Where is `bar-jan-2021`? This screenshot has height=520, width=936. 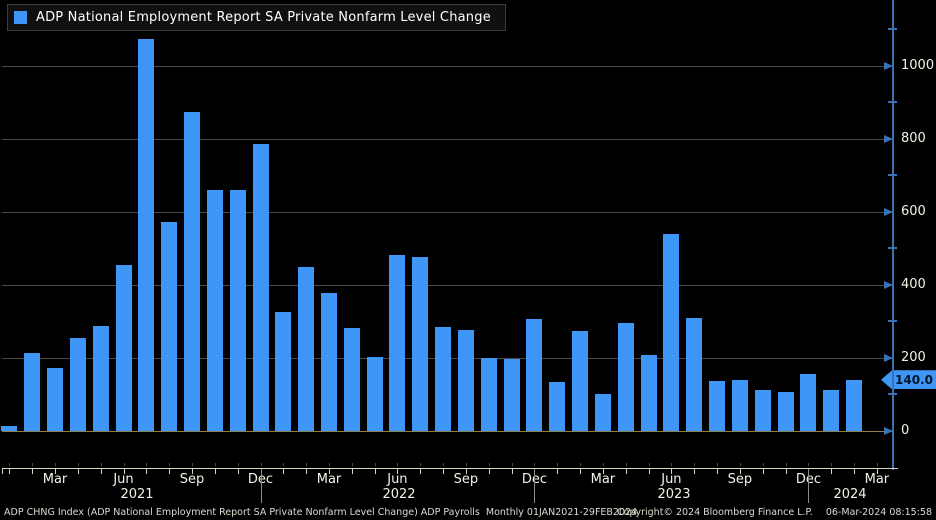 bar-jan-2021 is located at coordinates (9, 428).